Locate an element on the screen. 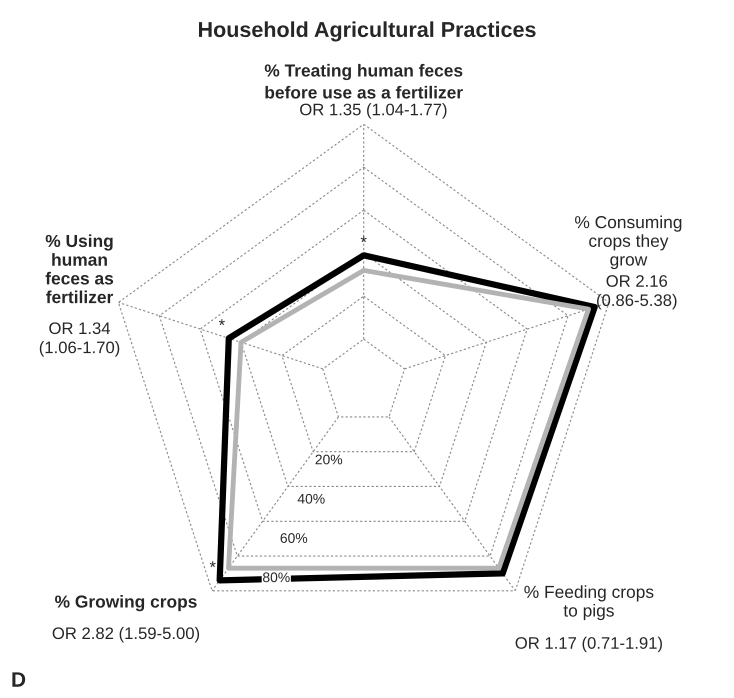 The height and width of the screenshot is (698, 734). spoke-label: % Growing crops is located at coordinates (126, 603).